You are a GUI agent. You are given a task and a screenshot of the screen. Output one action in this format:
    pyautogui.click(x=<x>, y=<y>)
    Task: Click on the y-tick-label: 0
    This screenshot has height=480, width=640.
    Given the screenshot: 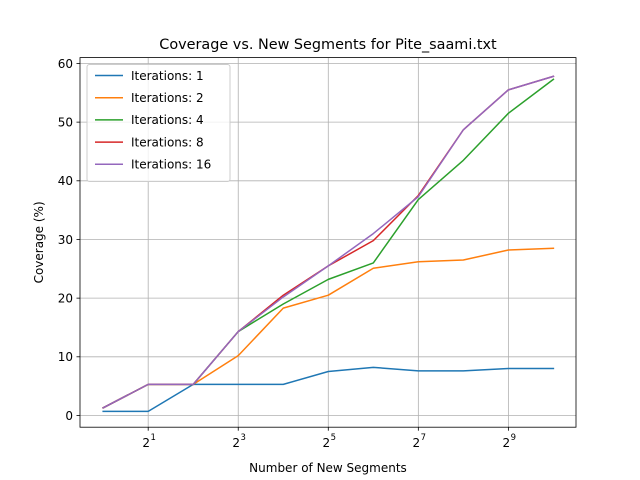 What is the action you would take?
    pyautogui.click(x=69, y=416)
    